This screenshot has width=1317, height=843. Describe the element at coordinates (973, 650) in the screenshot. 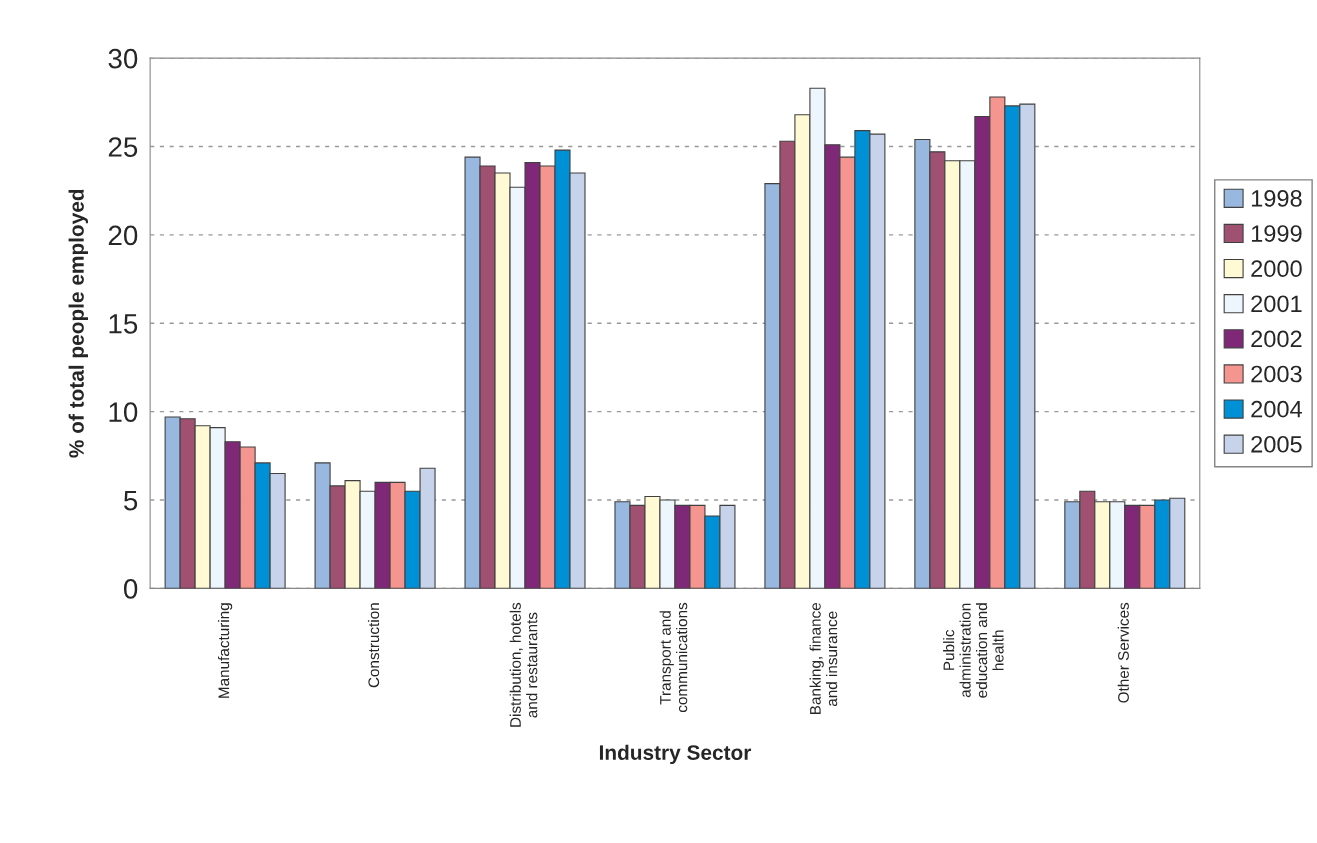

I see `x-tick-label: Public administration education and health` at that location.